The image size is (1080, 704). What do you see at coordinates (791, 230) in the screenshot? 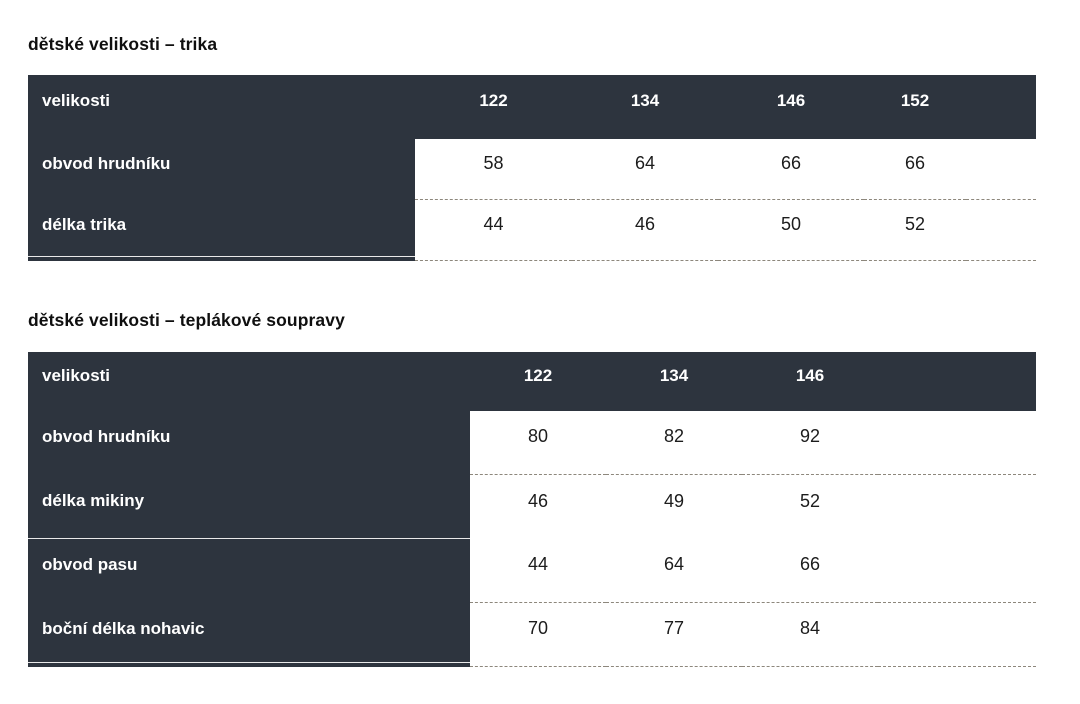
I see `size-value-cell: 50` at bounding box center [791, 230].